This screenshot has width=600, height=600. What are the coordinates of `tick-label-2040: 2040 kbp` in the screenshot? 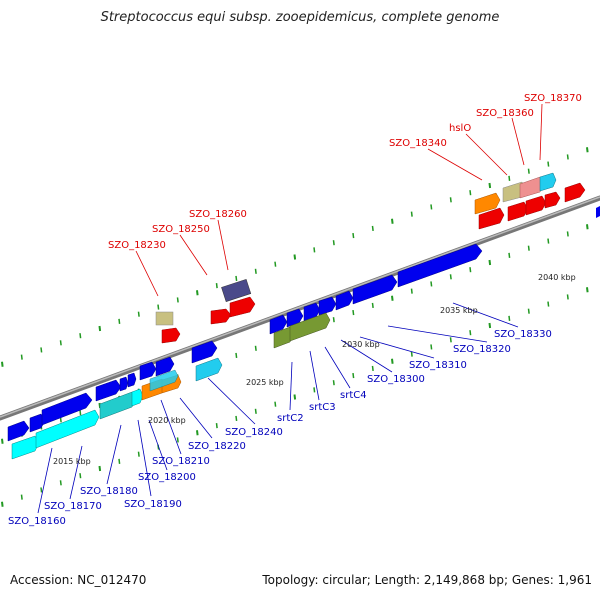 It's located at (557, 277).